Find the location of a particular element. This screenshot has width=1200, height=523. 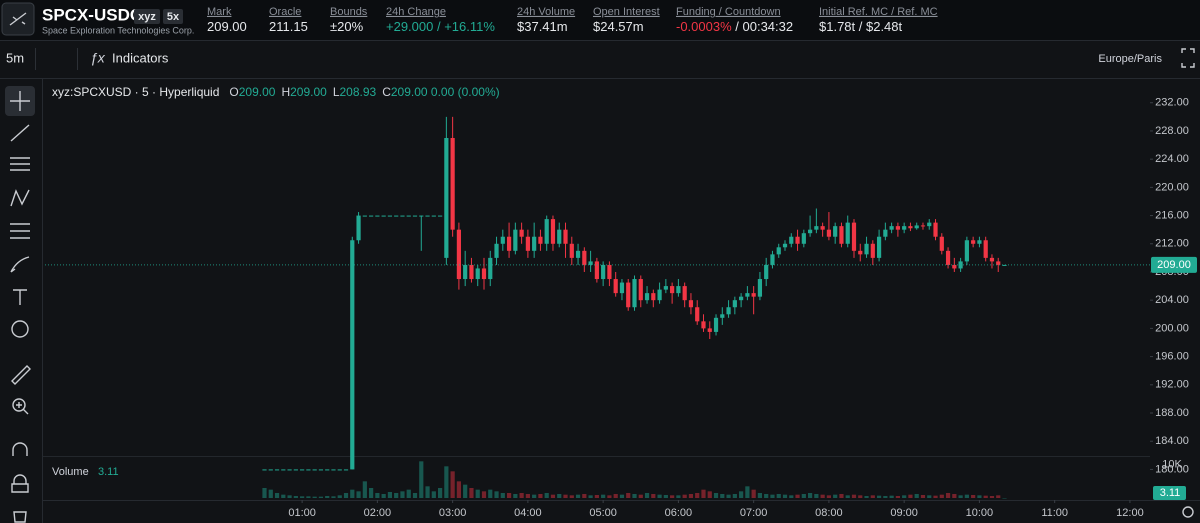

stat-value: -0.0003% / 00:34:32 is located at coordinates (734, 26).